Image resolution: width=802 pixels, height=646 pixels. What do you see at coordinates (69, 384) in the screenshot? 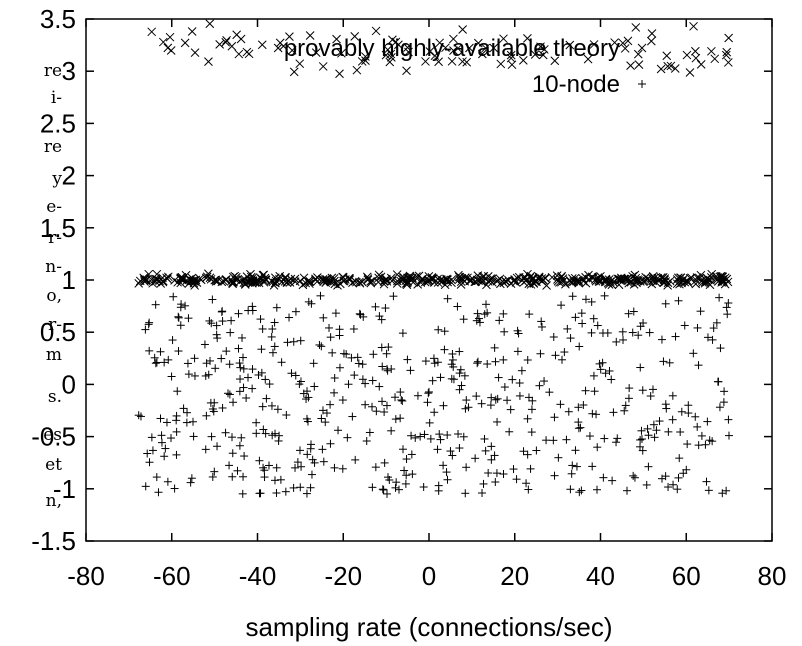
I see `y-tick-label: 0` at bounding box center [69, 384].